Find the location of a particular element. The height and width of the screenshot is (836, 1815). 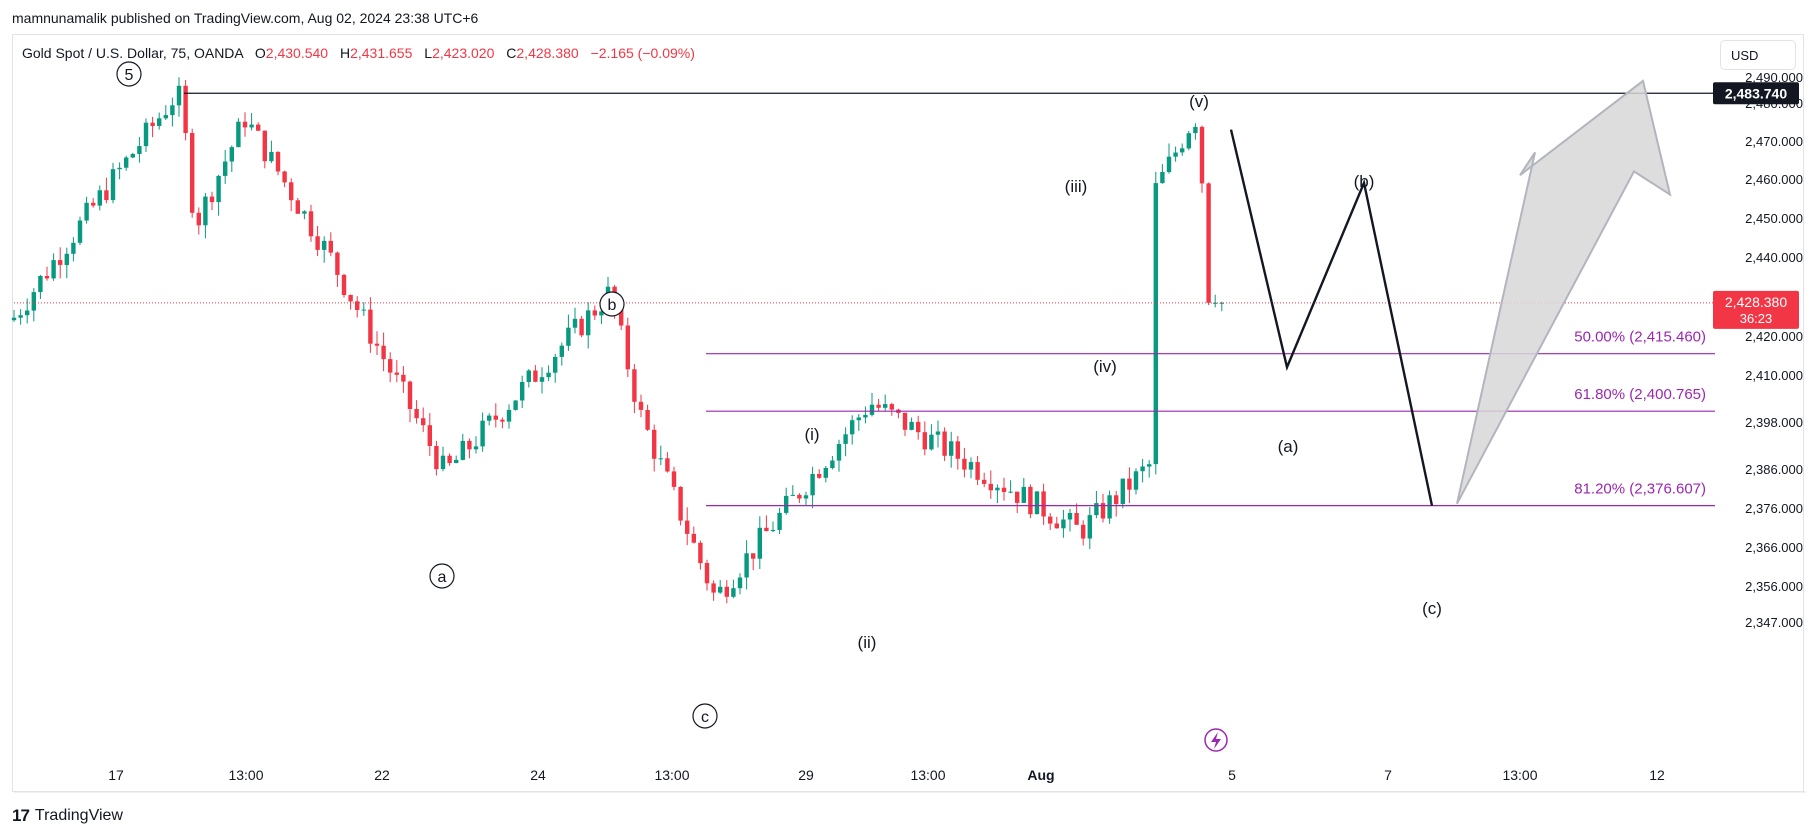

tradingview-mark-icon: 17 is located at coordinates (21, 815).